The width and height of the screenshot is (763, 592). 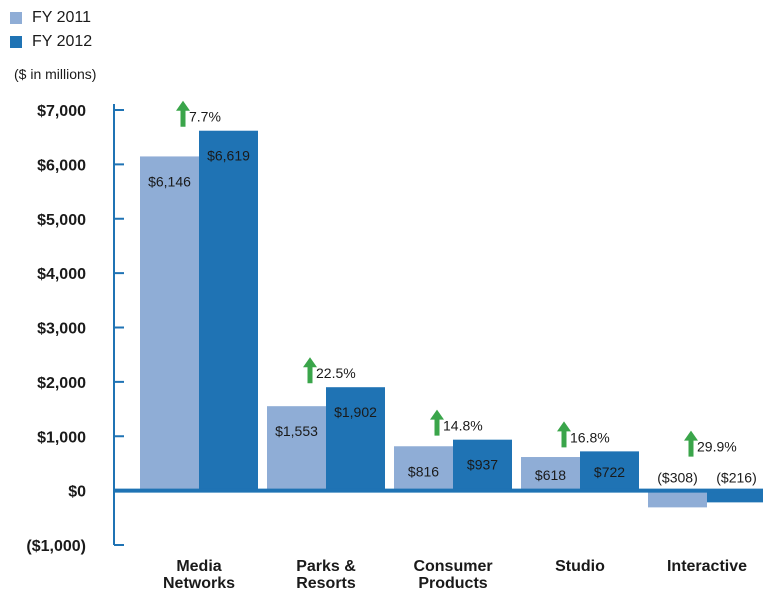 I want to click on category-label: Studio, so click(x=580, y=566).